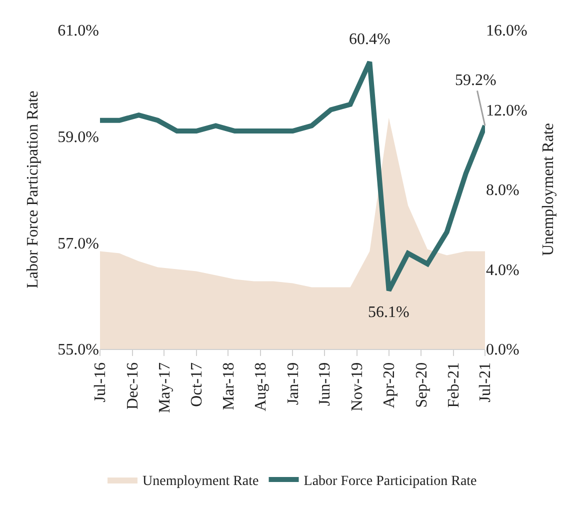 The height and width of the screenshot is (508, 585). Describe the element at coordinates (261, 387) in the screenshot. I see `x-tick-label: Aug-18` at that location.